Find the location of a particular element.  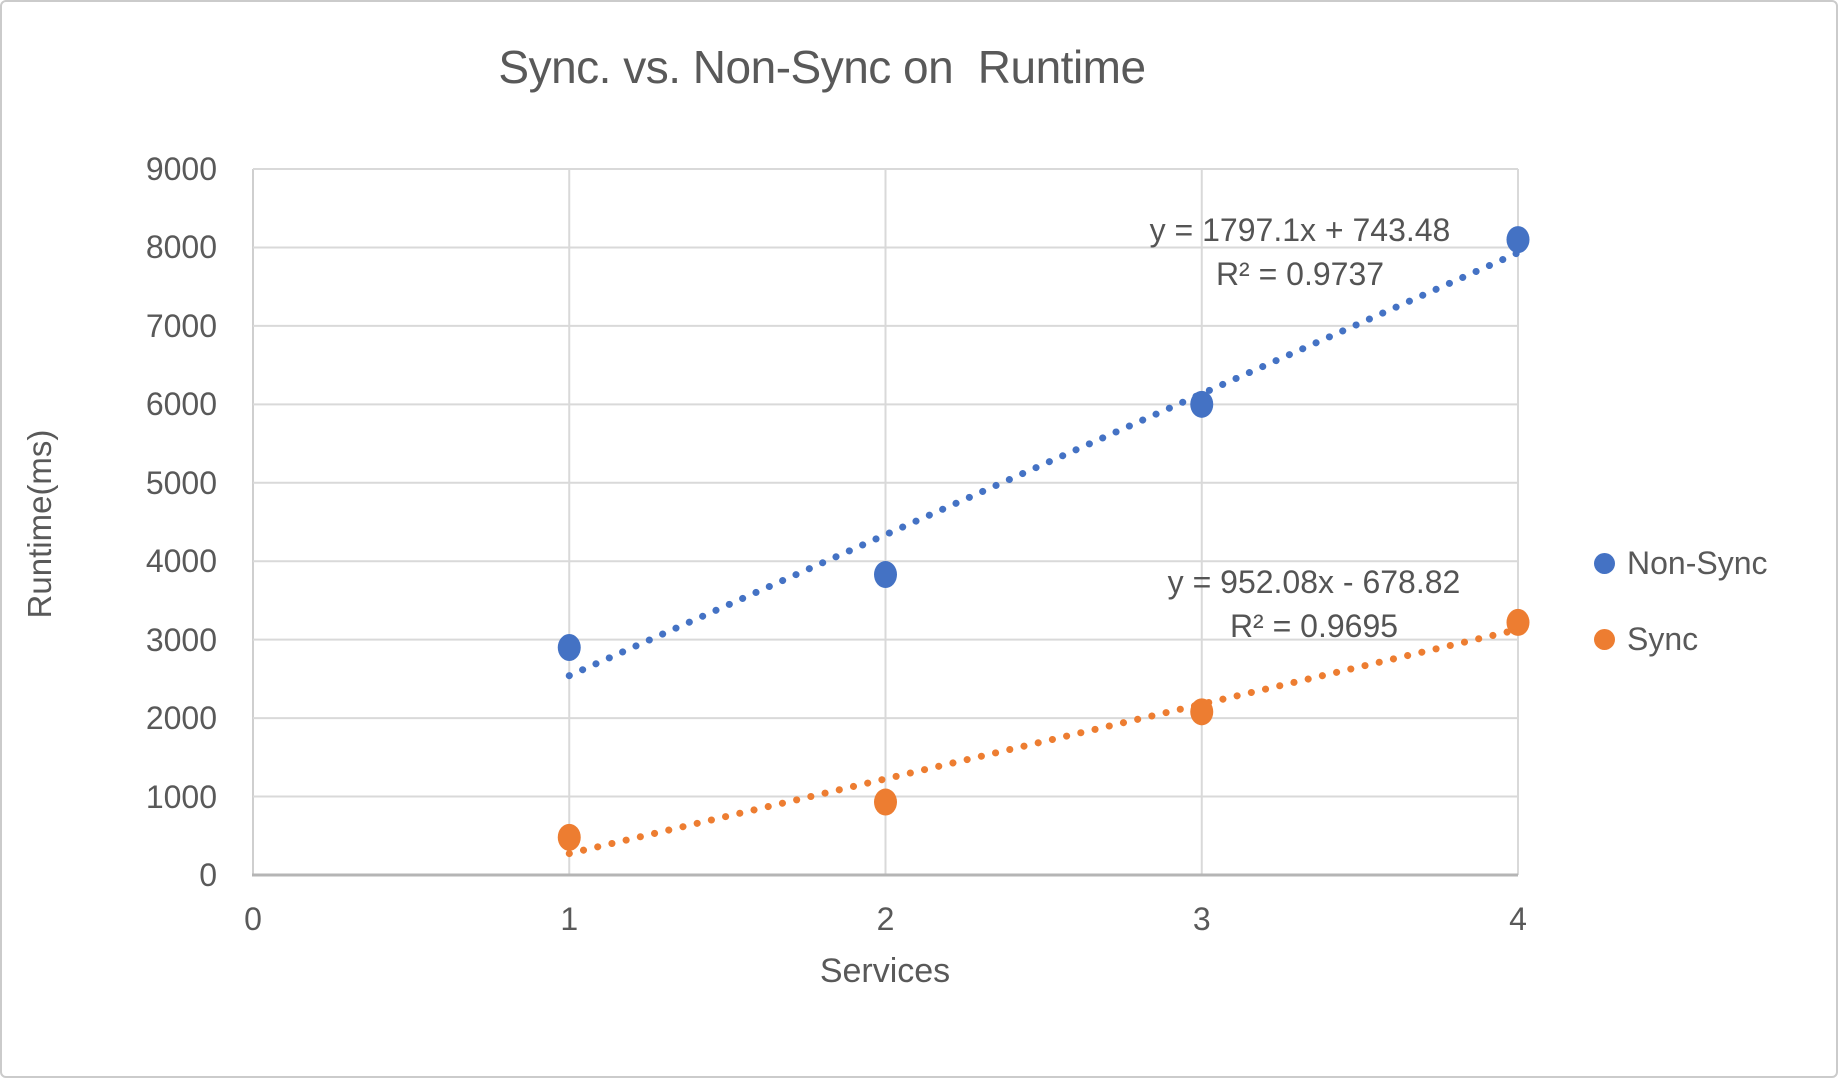

legend-item-sync: Sync is located at coordinates (1646, 639).